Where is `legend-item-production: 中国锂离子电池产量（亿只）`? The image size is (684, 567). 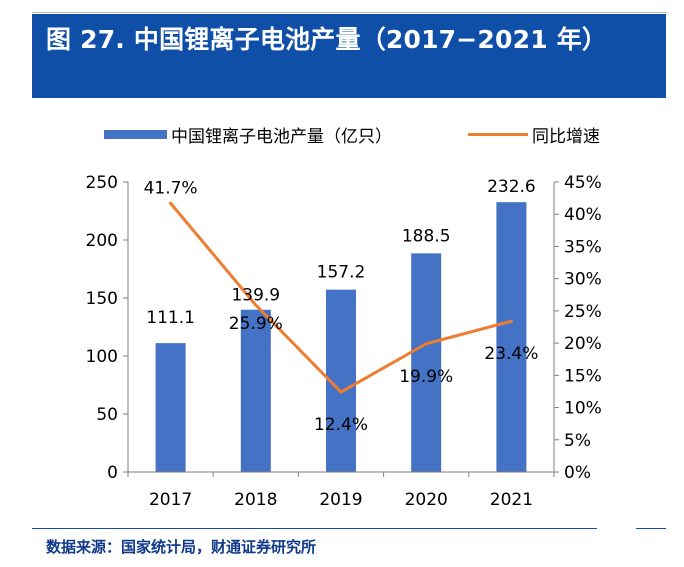 legend-item-production: 中国锂离子电池产量（亿只） is located at coordinates (248, 134).